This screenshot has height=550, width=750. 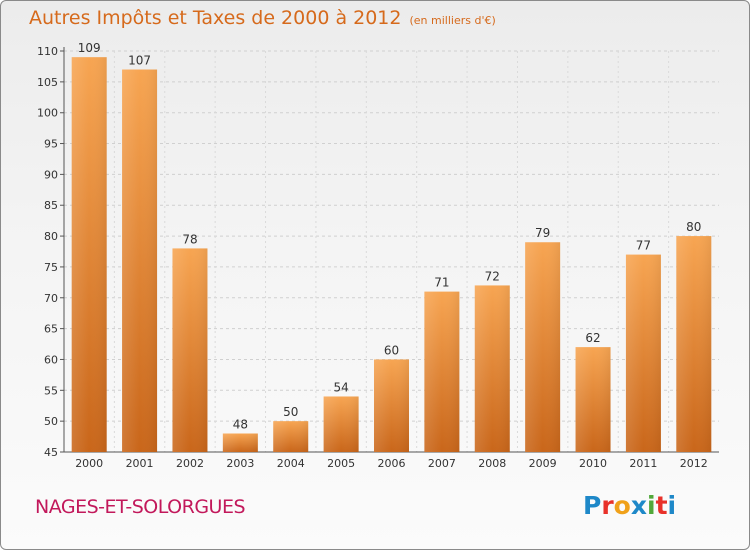 What do you see at coordinates (693, 227) in the screenshot?
I see `data-label-2012: 80` at bounding box center [693, 227].